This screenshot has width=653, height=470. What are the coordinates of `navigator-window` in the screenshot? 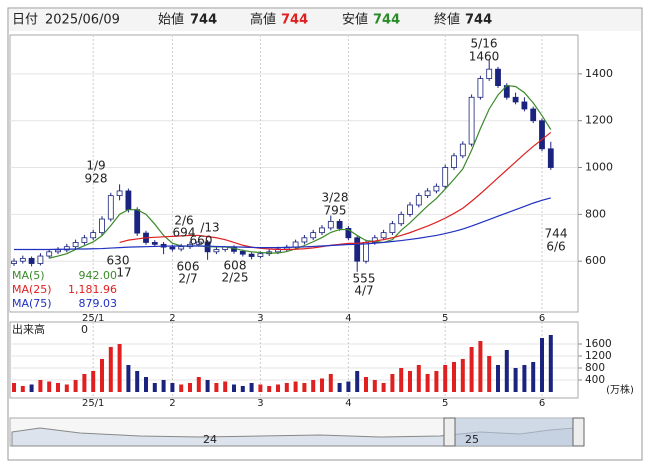 It's located at (512, 432).